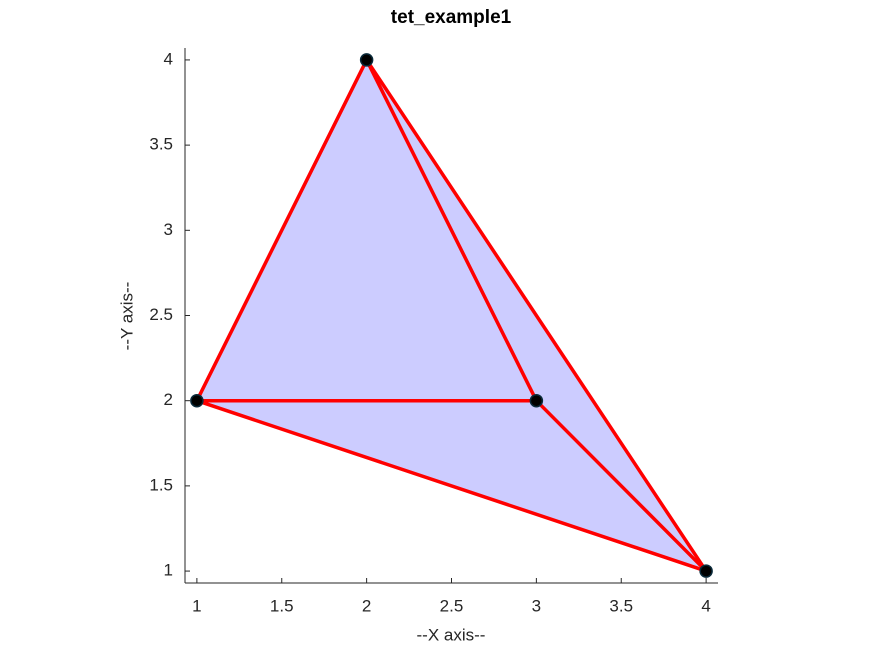 The height and width of the screenshot is (655, 873). I want to click on x-tick-label: 3.5, so click(621, 605).